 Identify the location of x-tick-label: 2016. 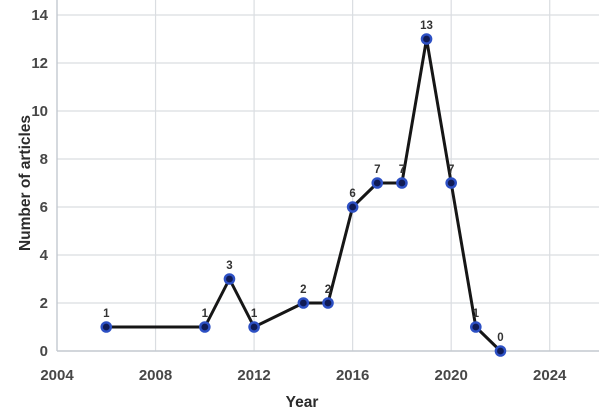
(352, 375).